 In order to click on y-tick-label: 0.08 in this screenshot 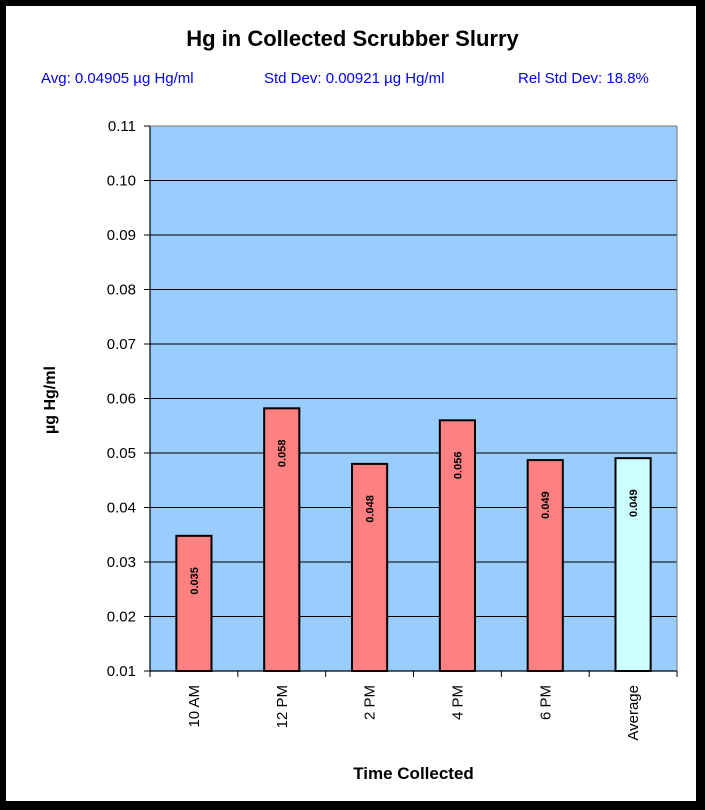, I will do `click(121, 290)`.